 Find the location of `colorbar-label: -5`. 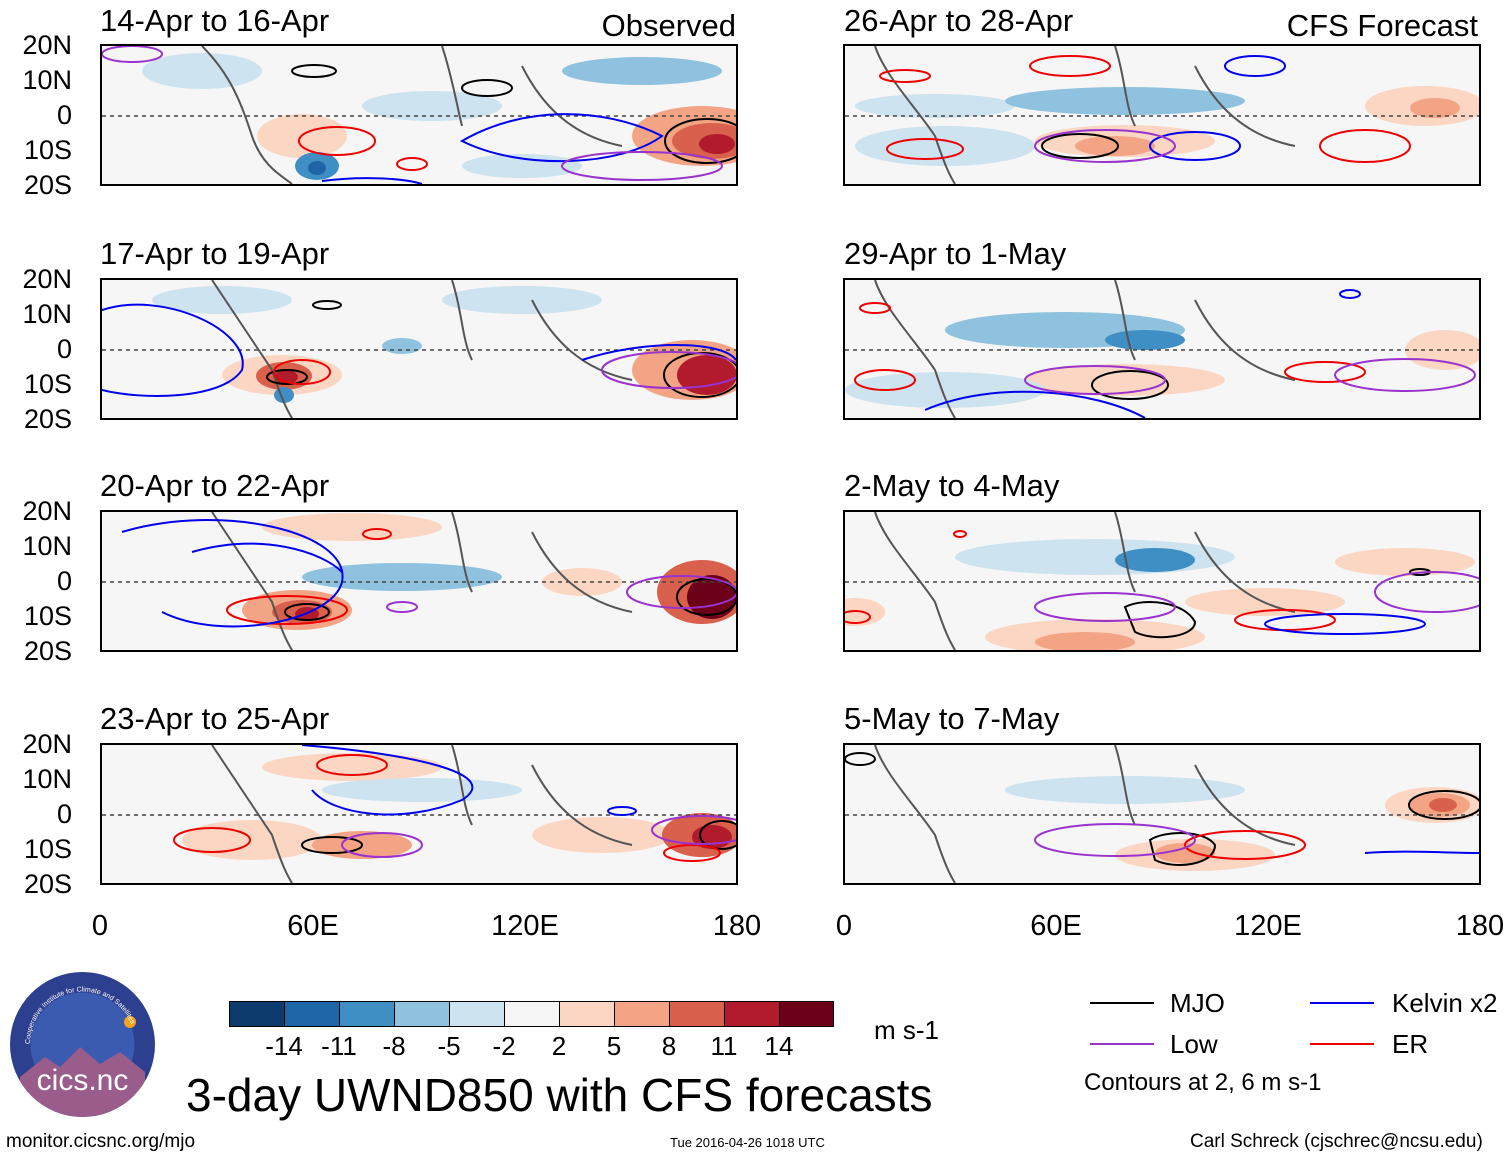

colorbar-label: -5 is located at coordinates (449, 1046).